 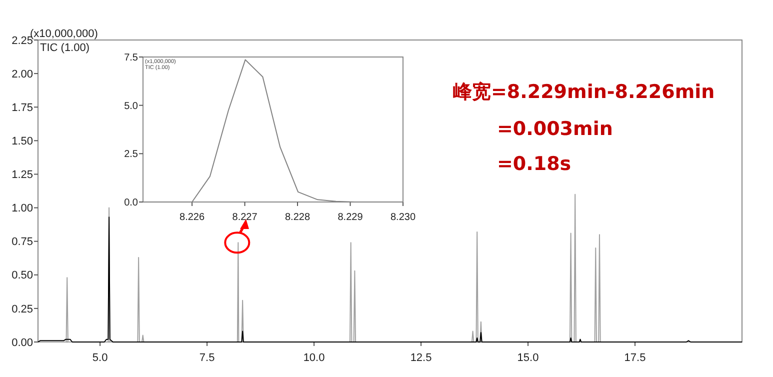 What do you see at coordinates (421, 358) in the screenshot?
I see `x-tick-label: 12.5` at bounding box center [421, 358].